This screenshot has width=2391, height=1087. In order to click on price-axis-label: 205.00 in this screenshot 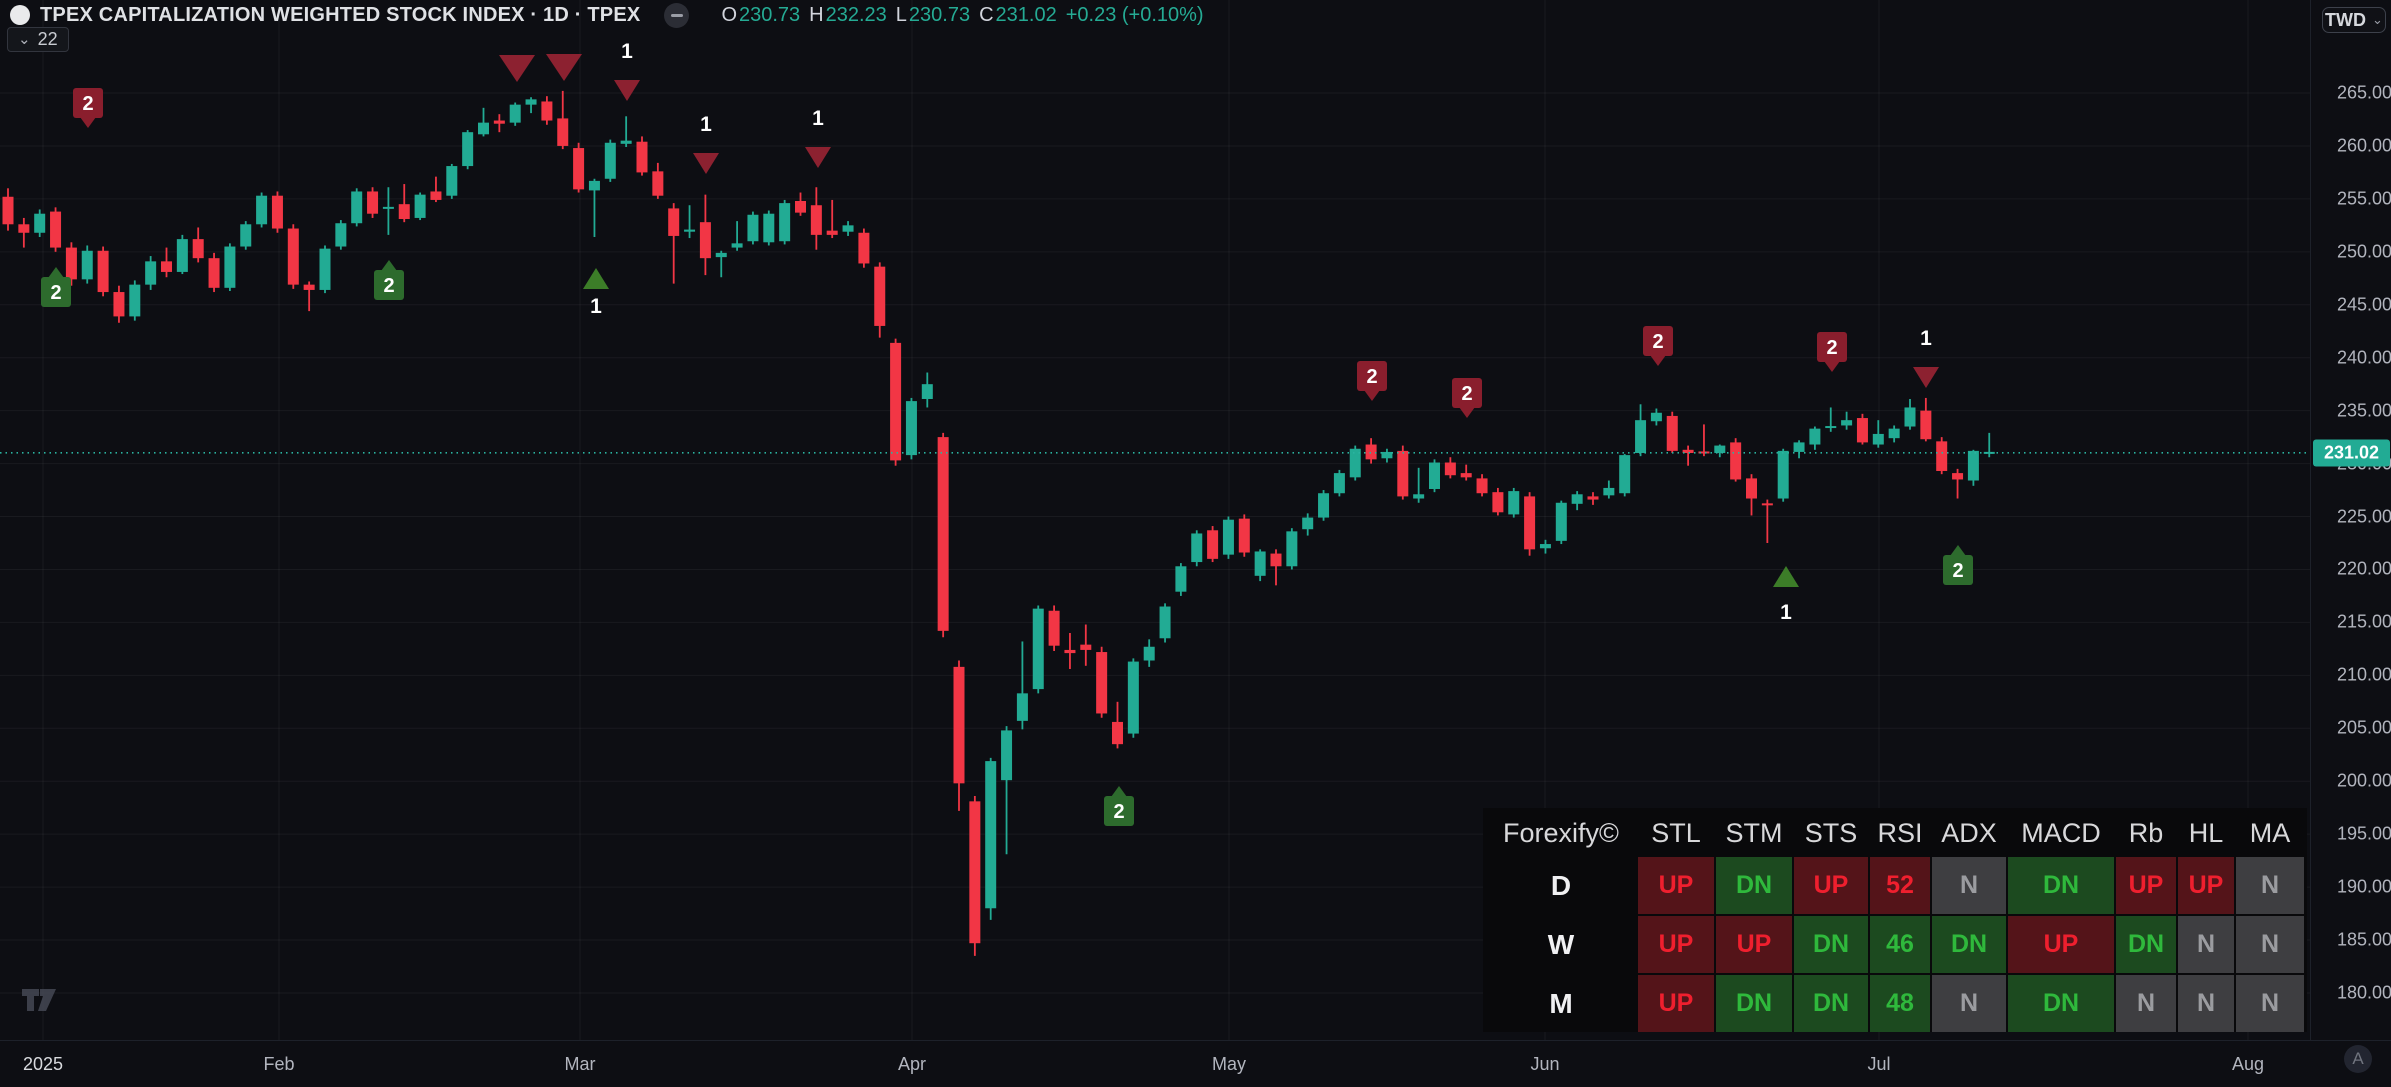, I will do `click(2364, 727)`.